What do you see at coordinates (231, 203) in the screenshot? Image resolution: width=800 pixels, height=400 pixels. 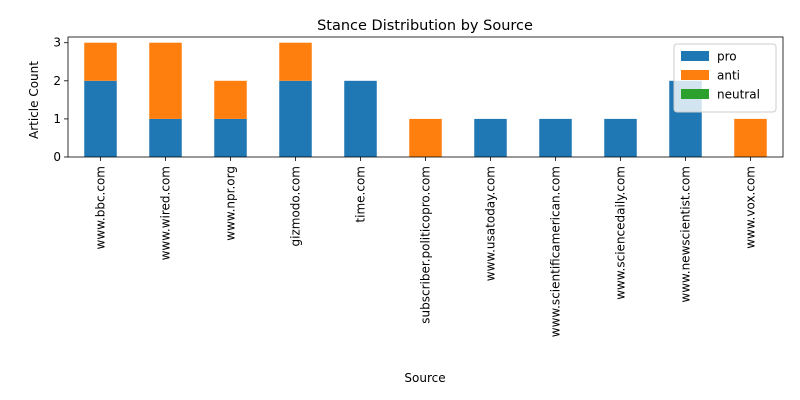 I see `x-tick-label-2: www.npr.org` at bounding box center [231, 203].